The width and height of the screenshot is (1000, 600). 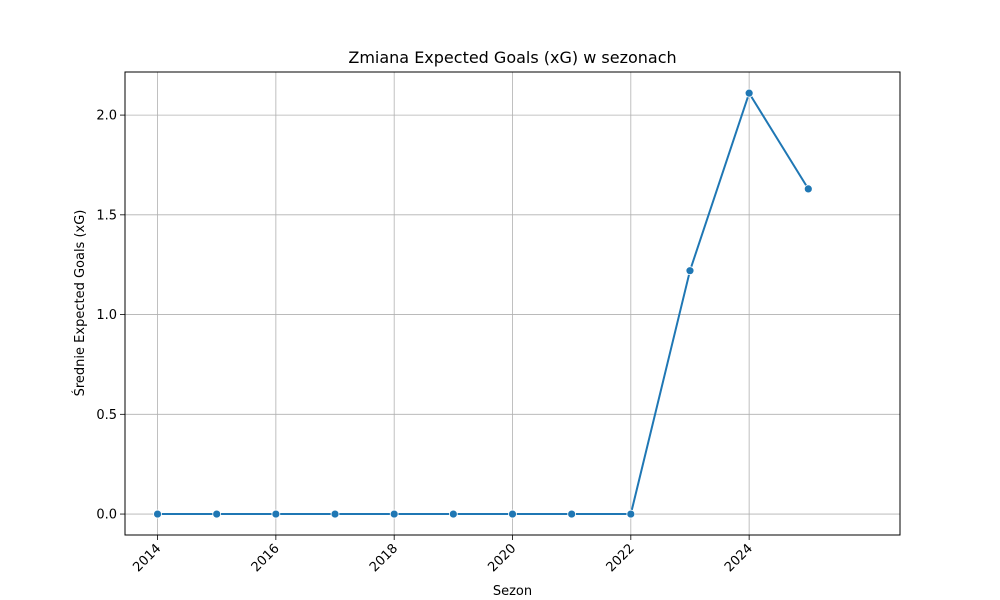 What do you see at coordinates (147, 558) in the screenshot?
I see `x-tick-label: 2014` at bounding box center [147, 558].